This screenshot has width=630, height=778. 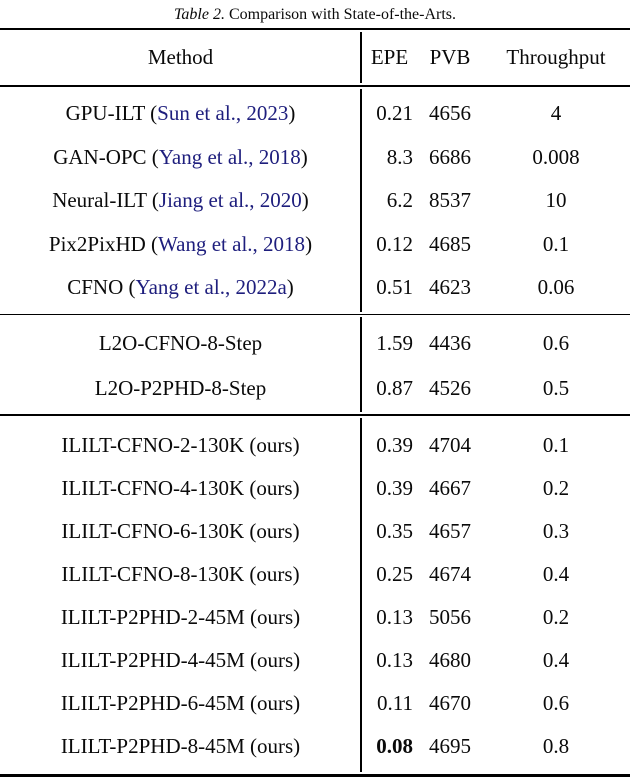 What do you see at coordinates (394, 388) in the screenshot?
I see `epe-value: 0.87` at bounding box center [394, 388].